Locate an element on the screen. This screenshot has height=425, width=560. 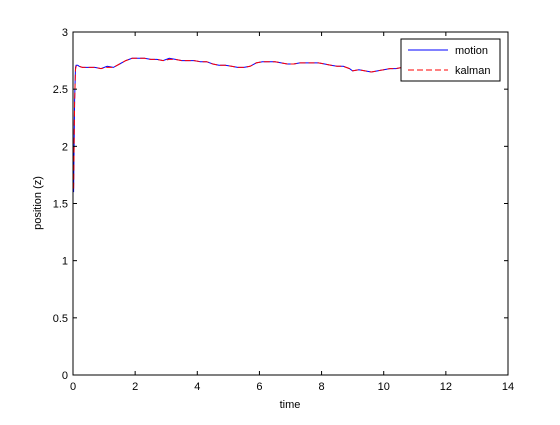
y-tick-label: 2 is located at coordinates (65, 147).